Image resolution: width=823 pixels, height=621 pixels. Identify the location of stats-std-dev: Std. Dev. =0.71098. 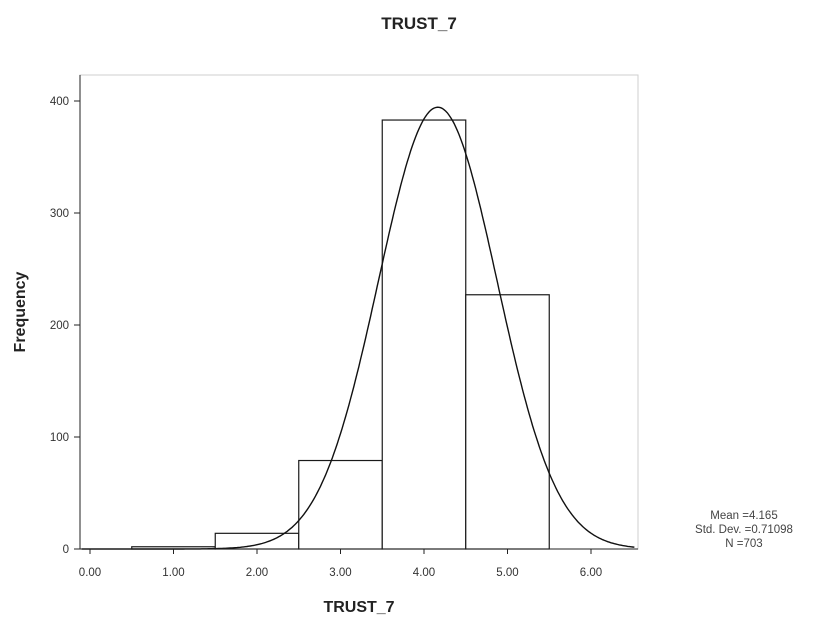
(744, 530).